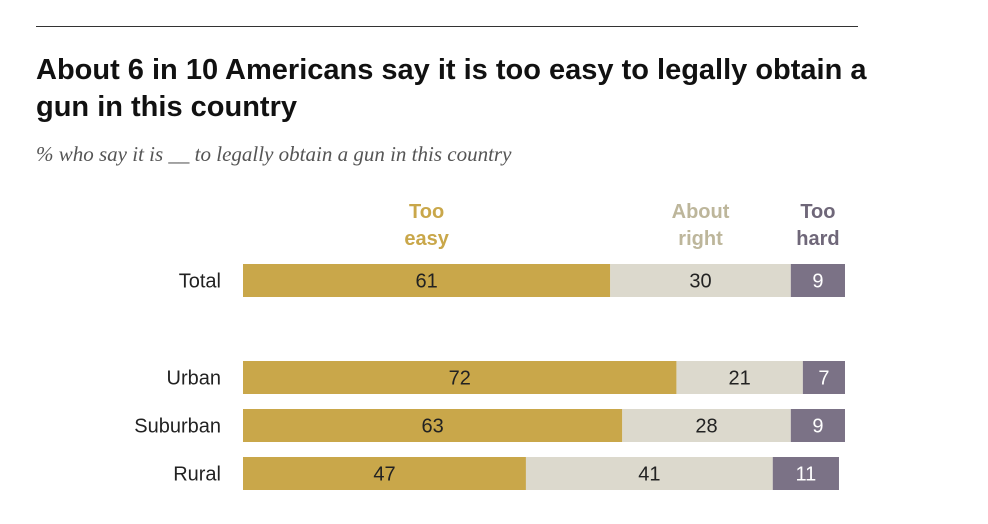 This screenshot has width=988, height=524. What do you see at coordinates (426, 212) in the screenshot?
I see `legend-too-easy-line-1: Too` at bounding box center [426, 212].